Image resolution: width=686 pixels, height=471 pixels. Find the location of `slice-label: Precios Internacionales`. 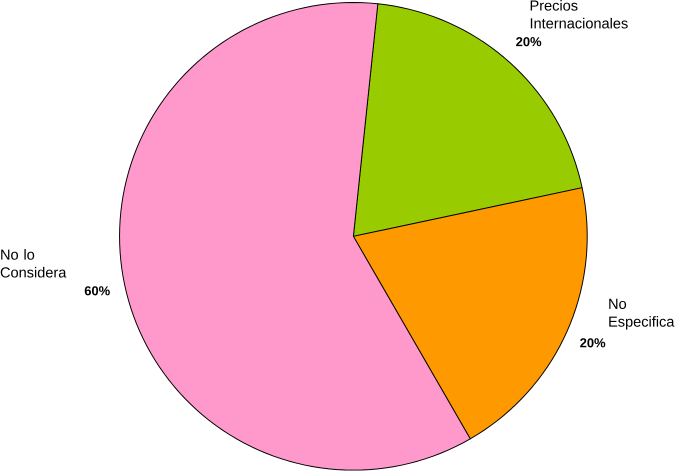

slice-label: Precios Internacionales is located at coordinates (579, 14).